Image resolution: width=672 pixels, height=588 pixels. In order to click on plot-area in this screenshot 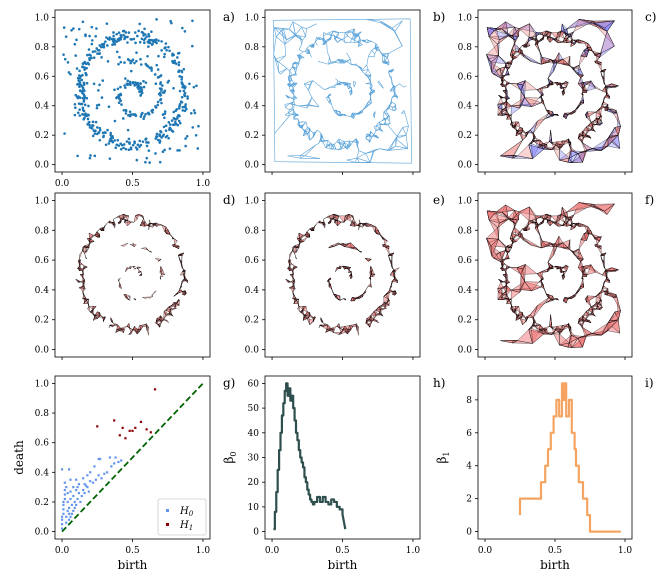, I will do `click(342, 91)`.